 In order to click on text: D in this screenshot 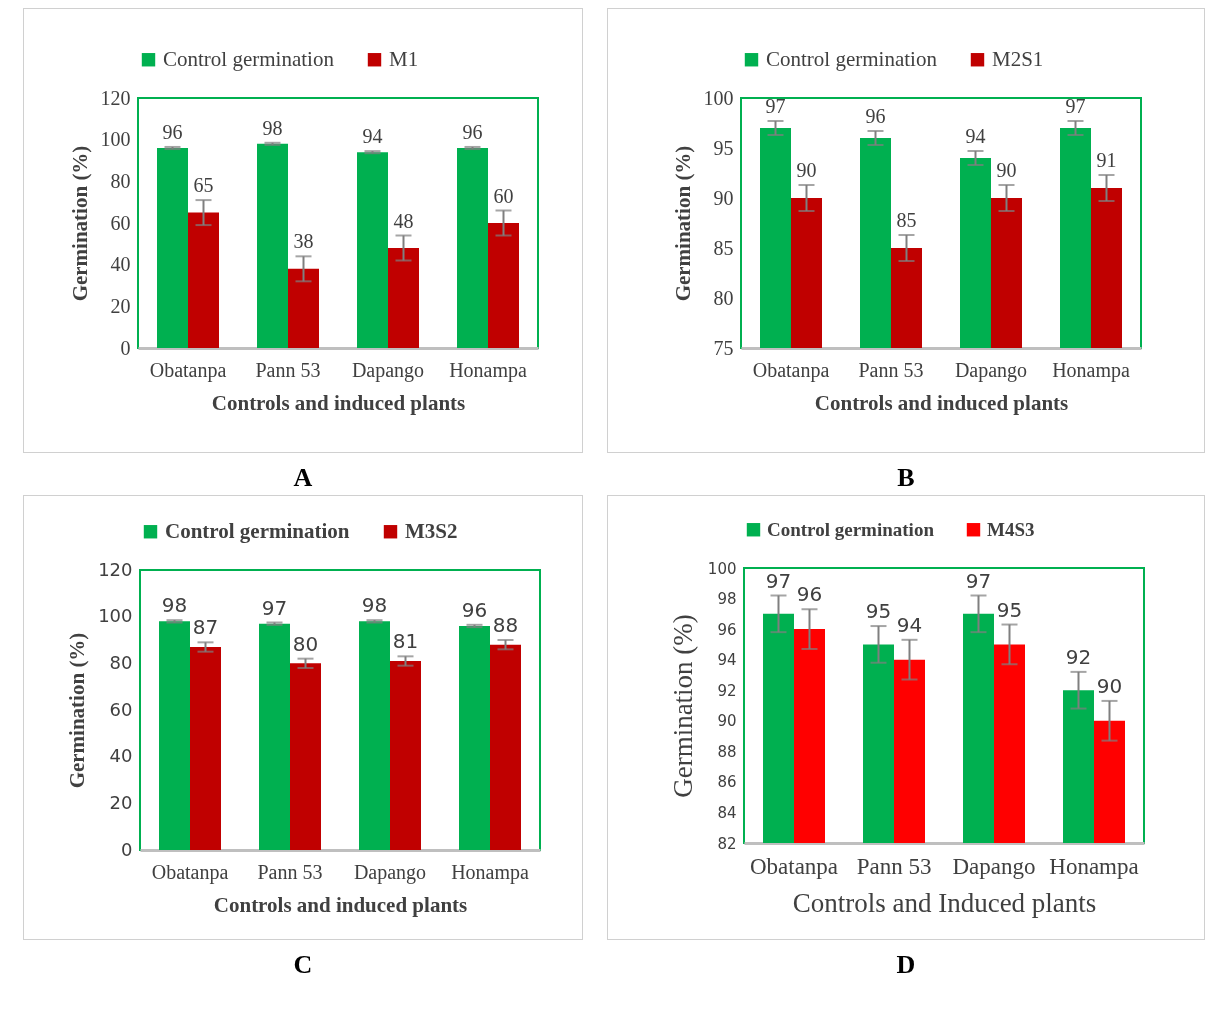, I will do `click(906, 965)`.